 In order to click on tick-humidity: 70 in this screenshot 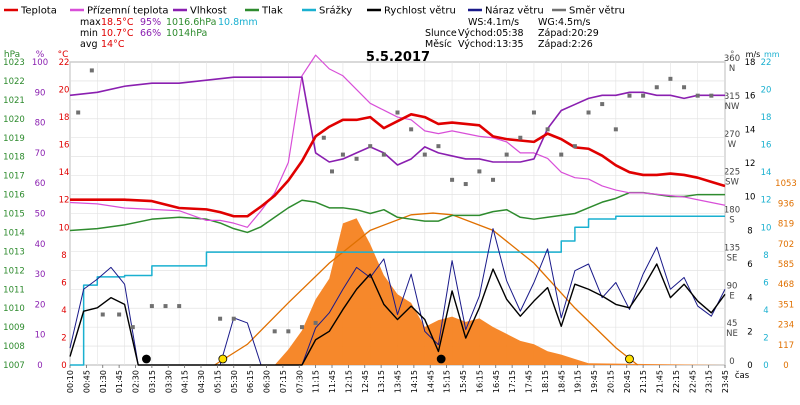, I will do `click(40, 154)`.